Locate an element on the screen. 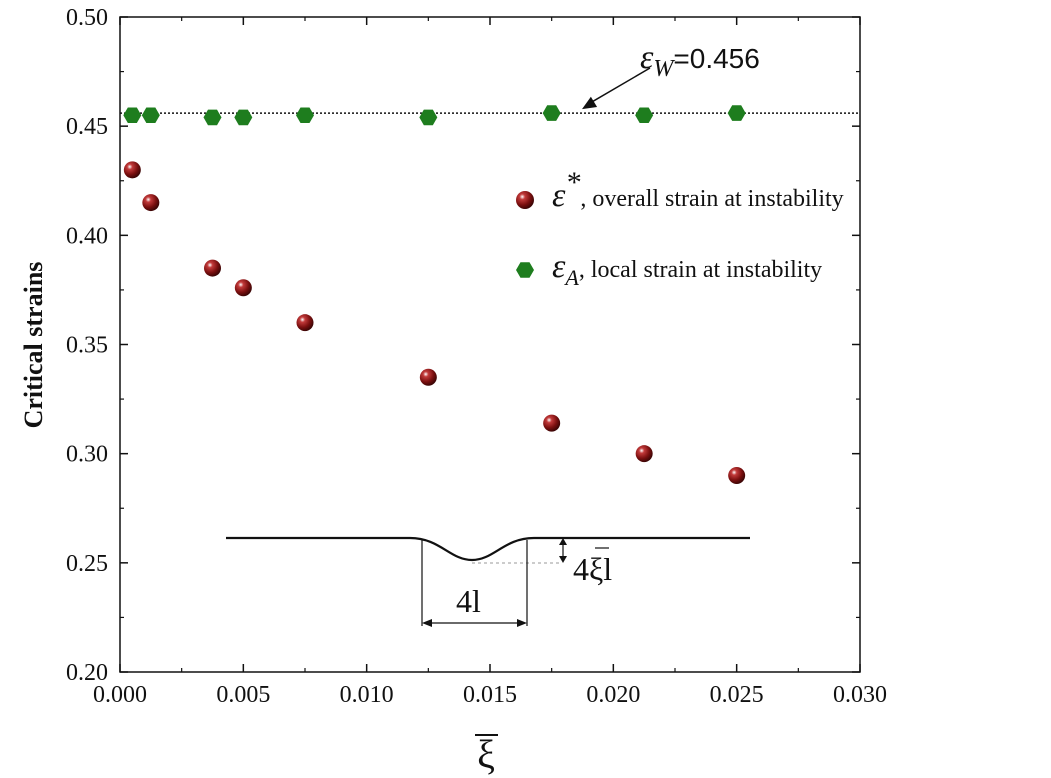 The width and height of the screenshot is (1051, 778). inset-profile-curve is located at coordinates (488, 549).